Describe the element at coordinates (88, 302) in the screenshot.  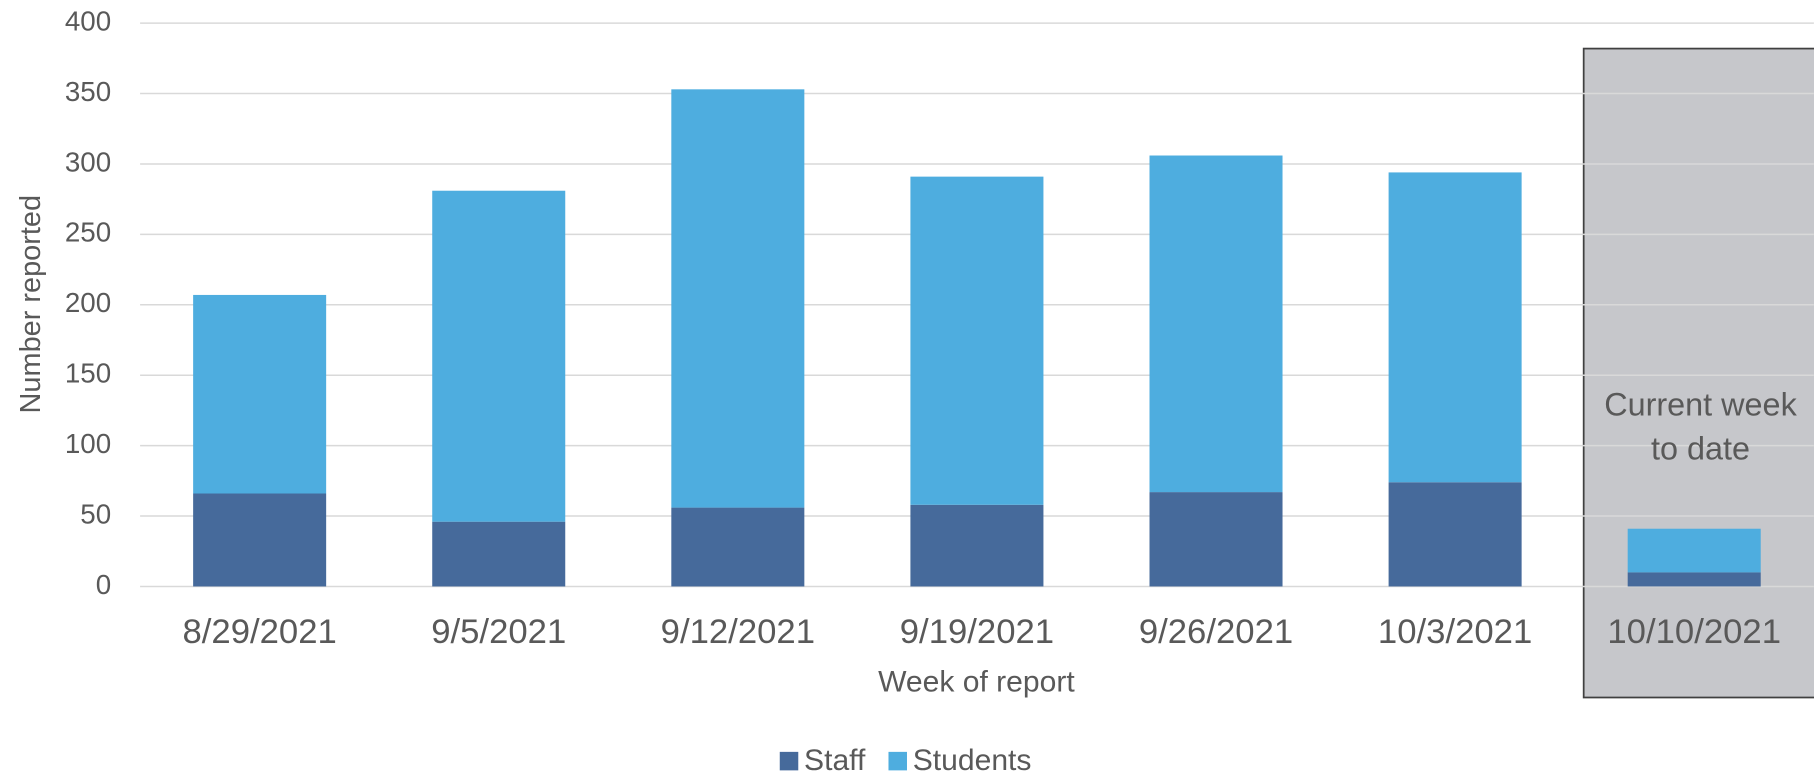
I see `y-tick-label: 200` at that location.